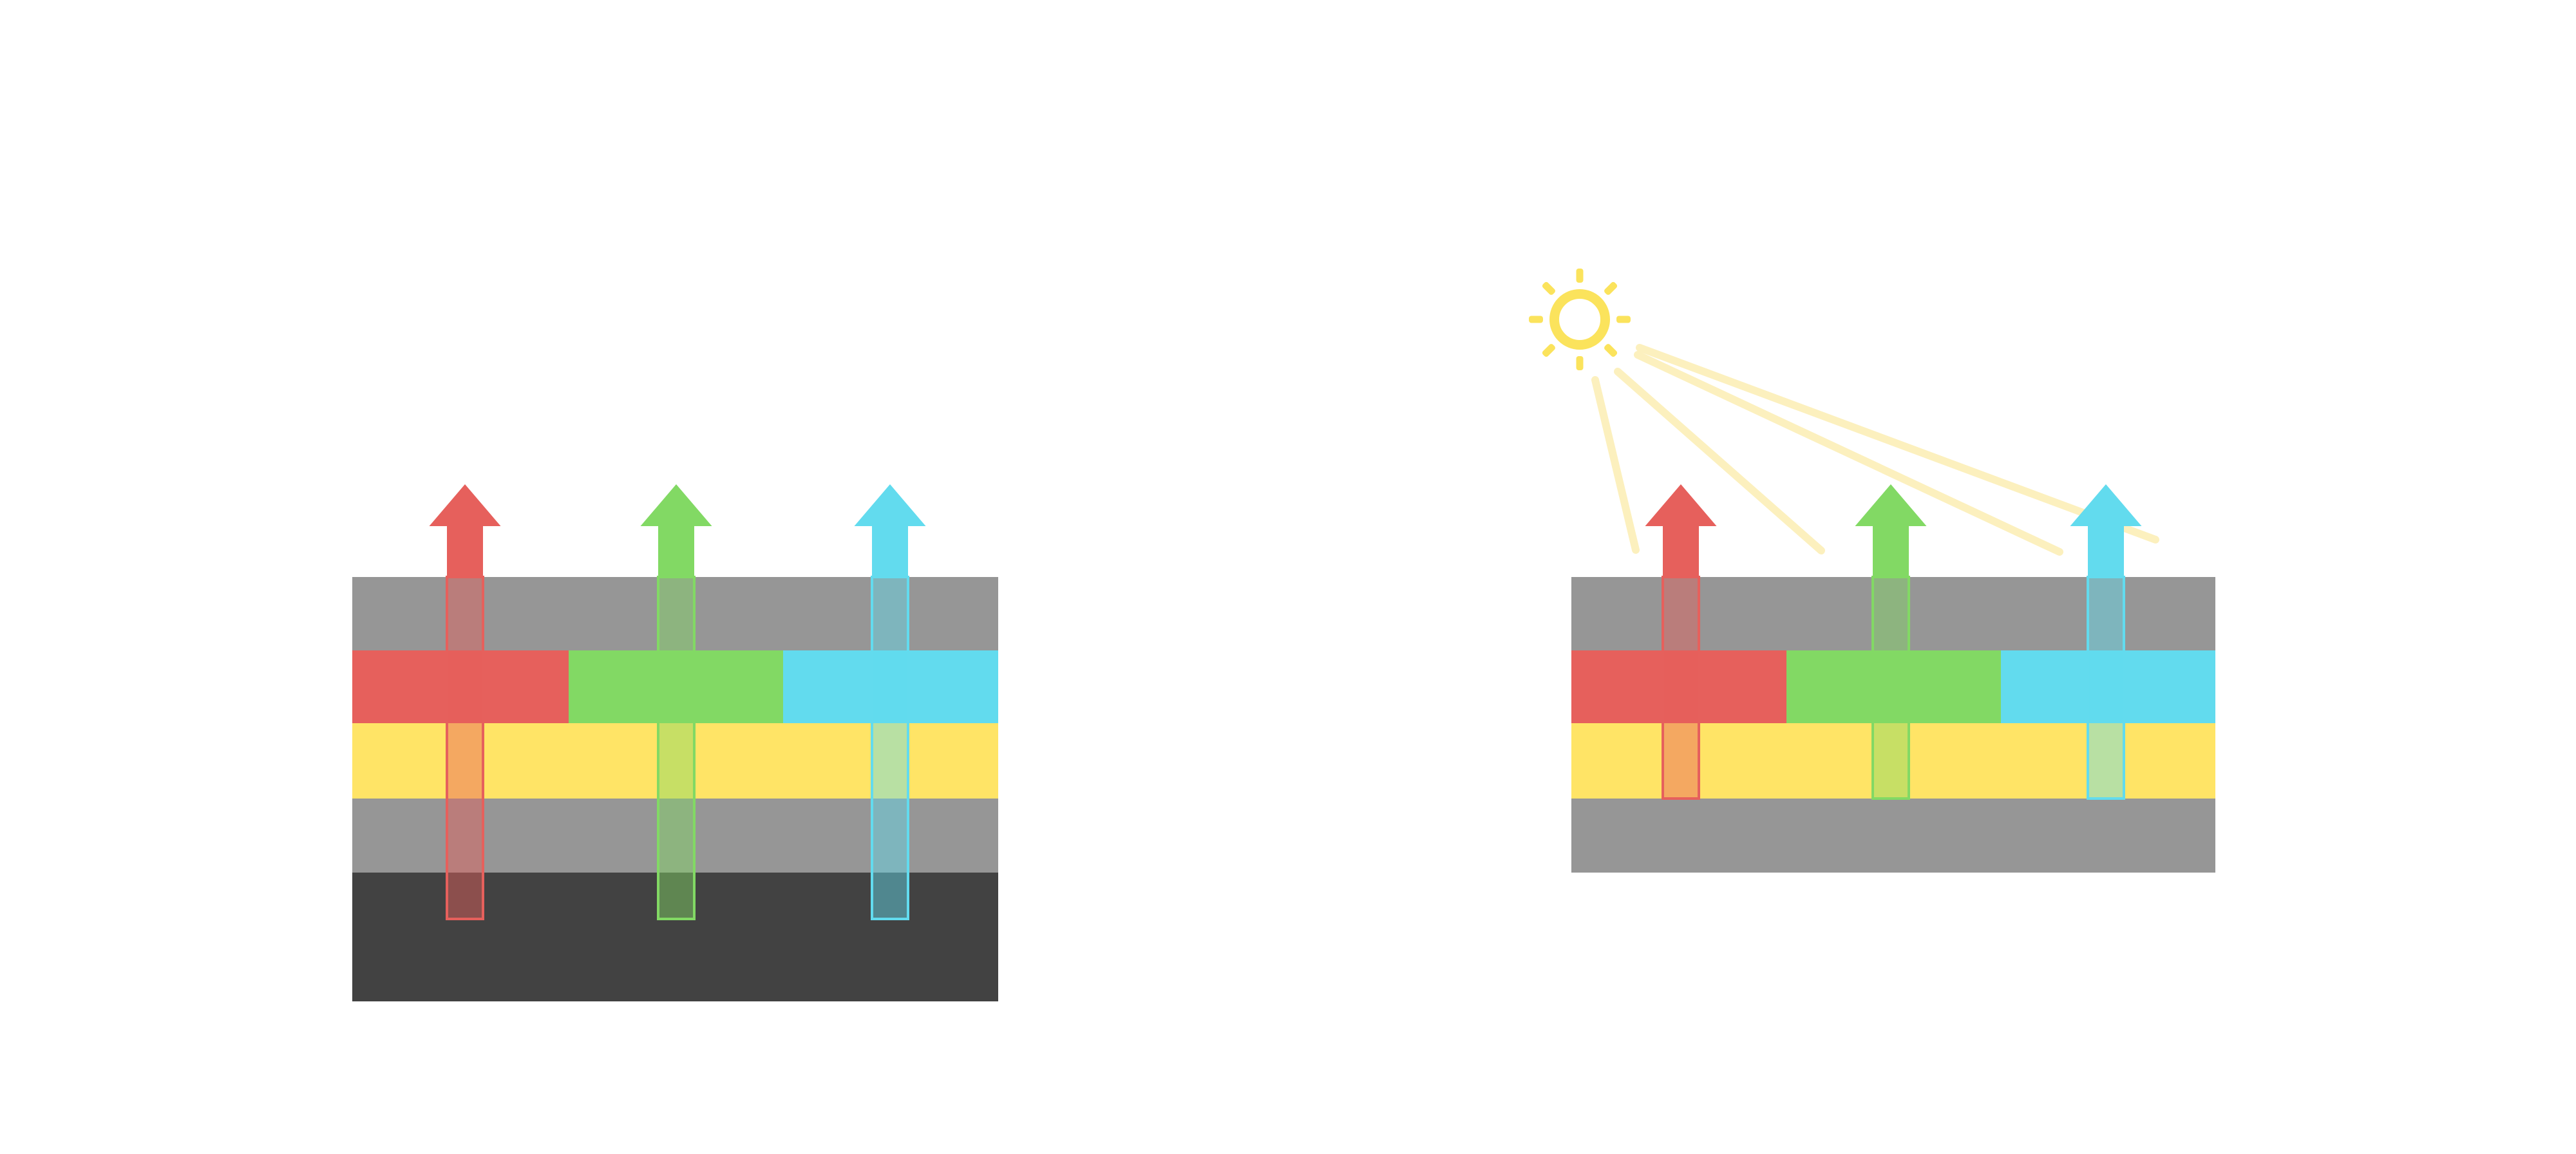 This screenshot has width=2576, height=1154. I want to click on backlit-display-diagram, so click(675, 743).